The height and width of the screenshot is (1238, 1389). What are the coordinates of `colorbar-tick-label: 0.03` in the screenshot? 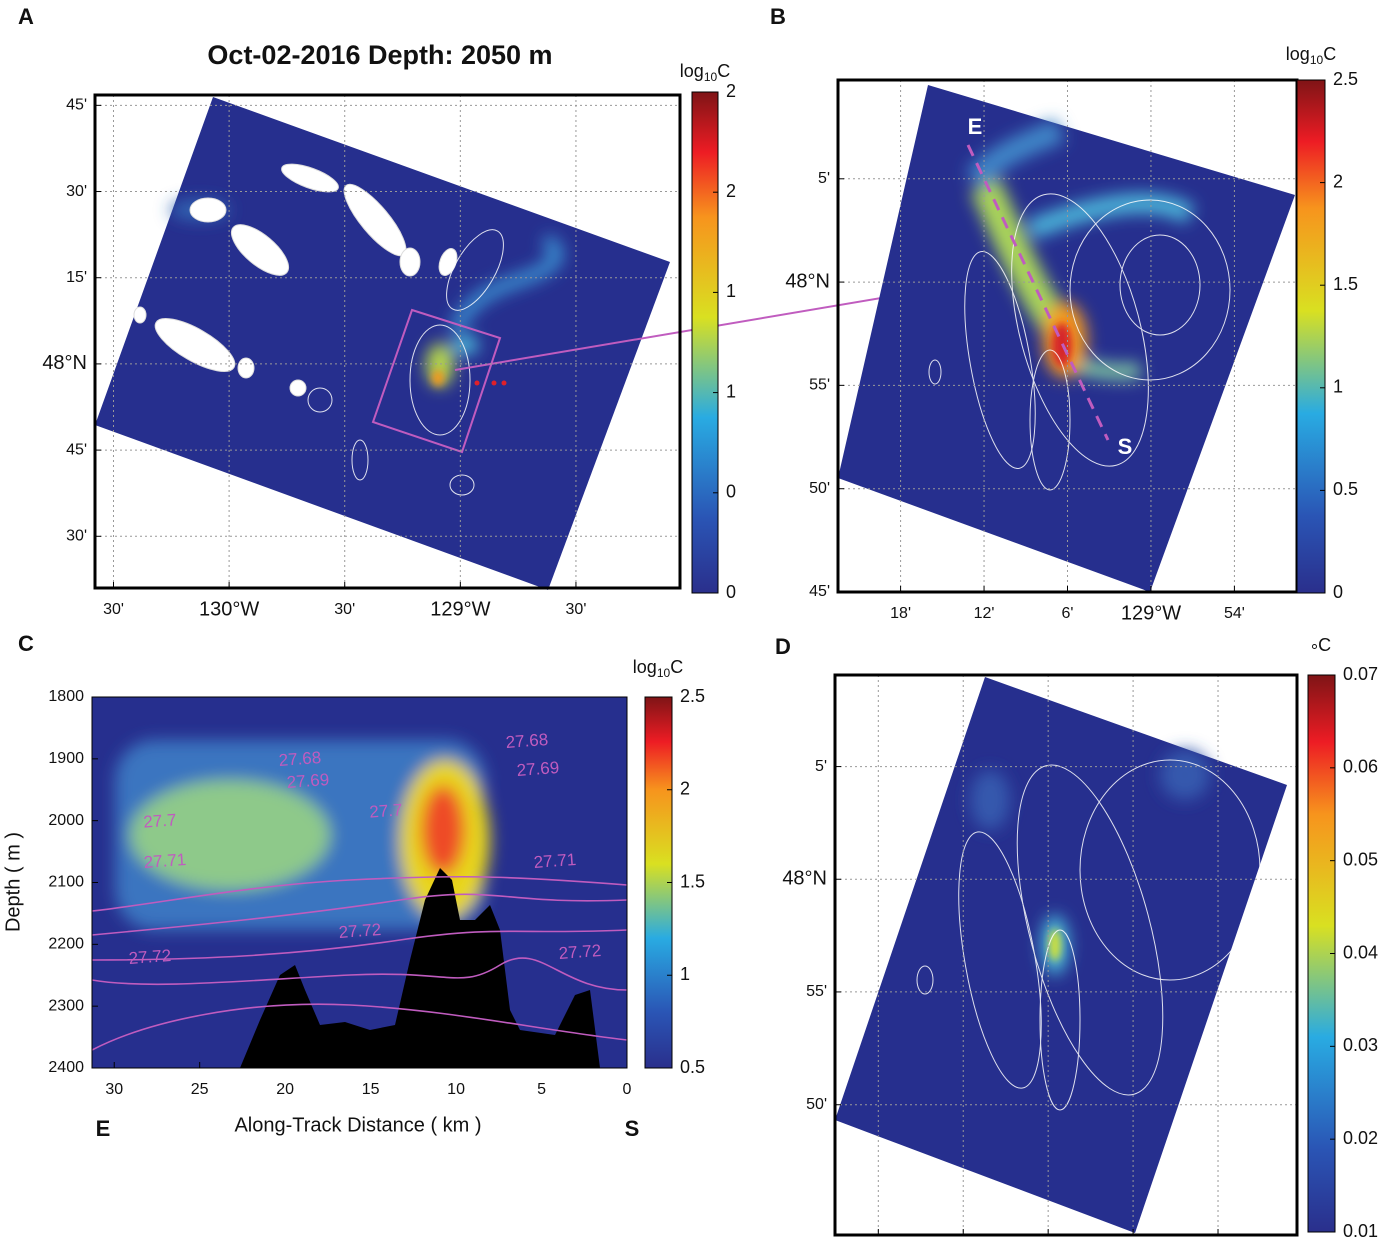 It's located at (1360, 1045).